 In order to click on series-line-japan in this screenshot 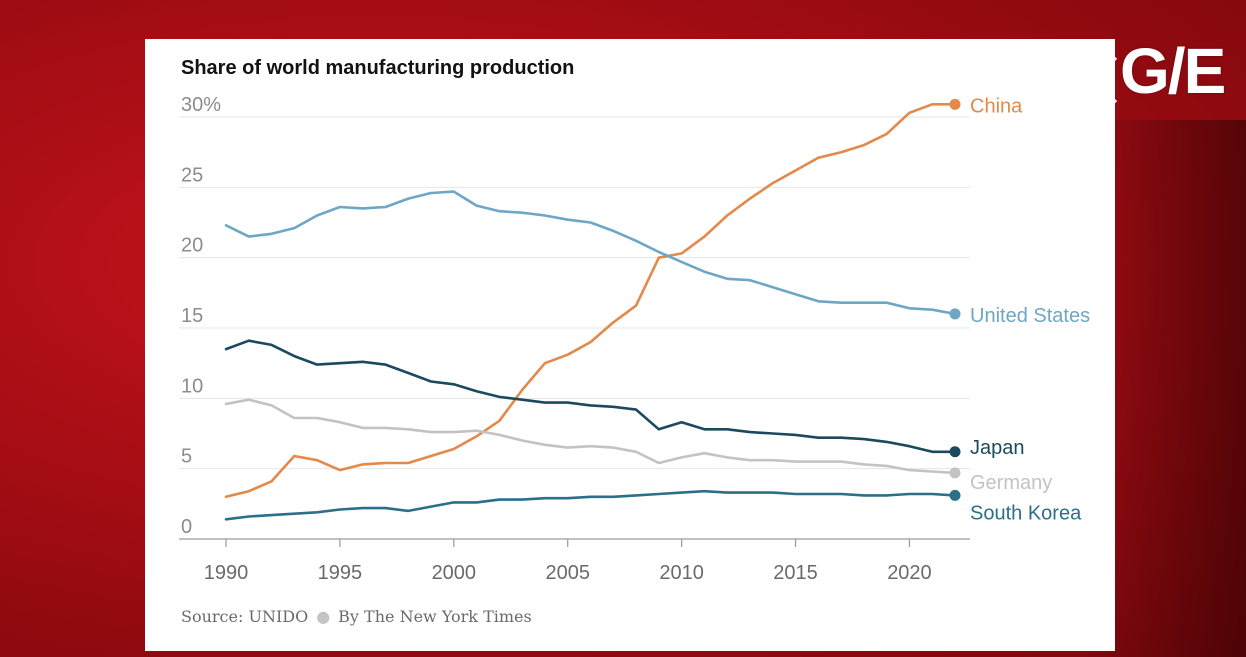, I will do `click(590, 396)`.